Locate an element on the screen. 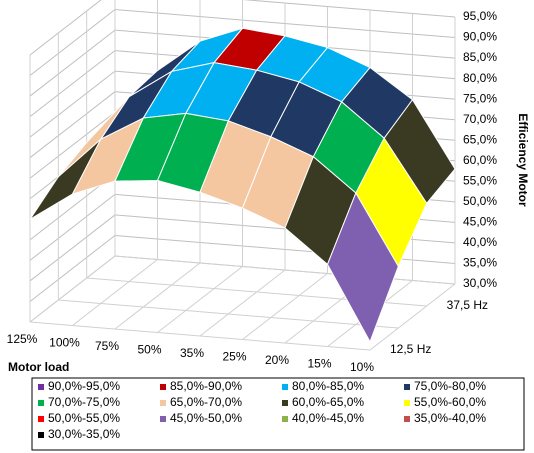  x-tick-label: 35% is located at coordinates (192, 353).